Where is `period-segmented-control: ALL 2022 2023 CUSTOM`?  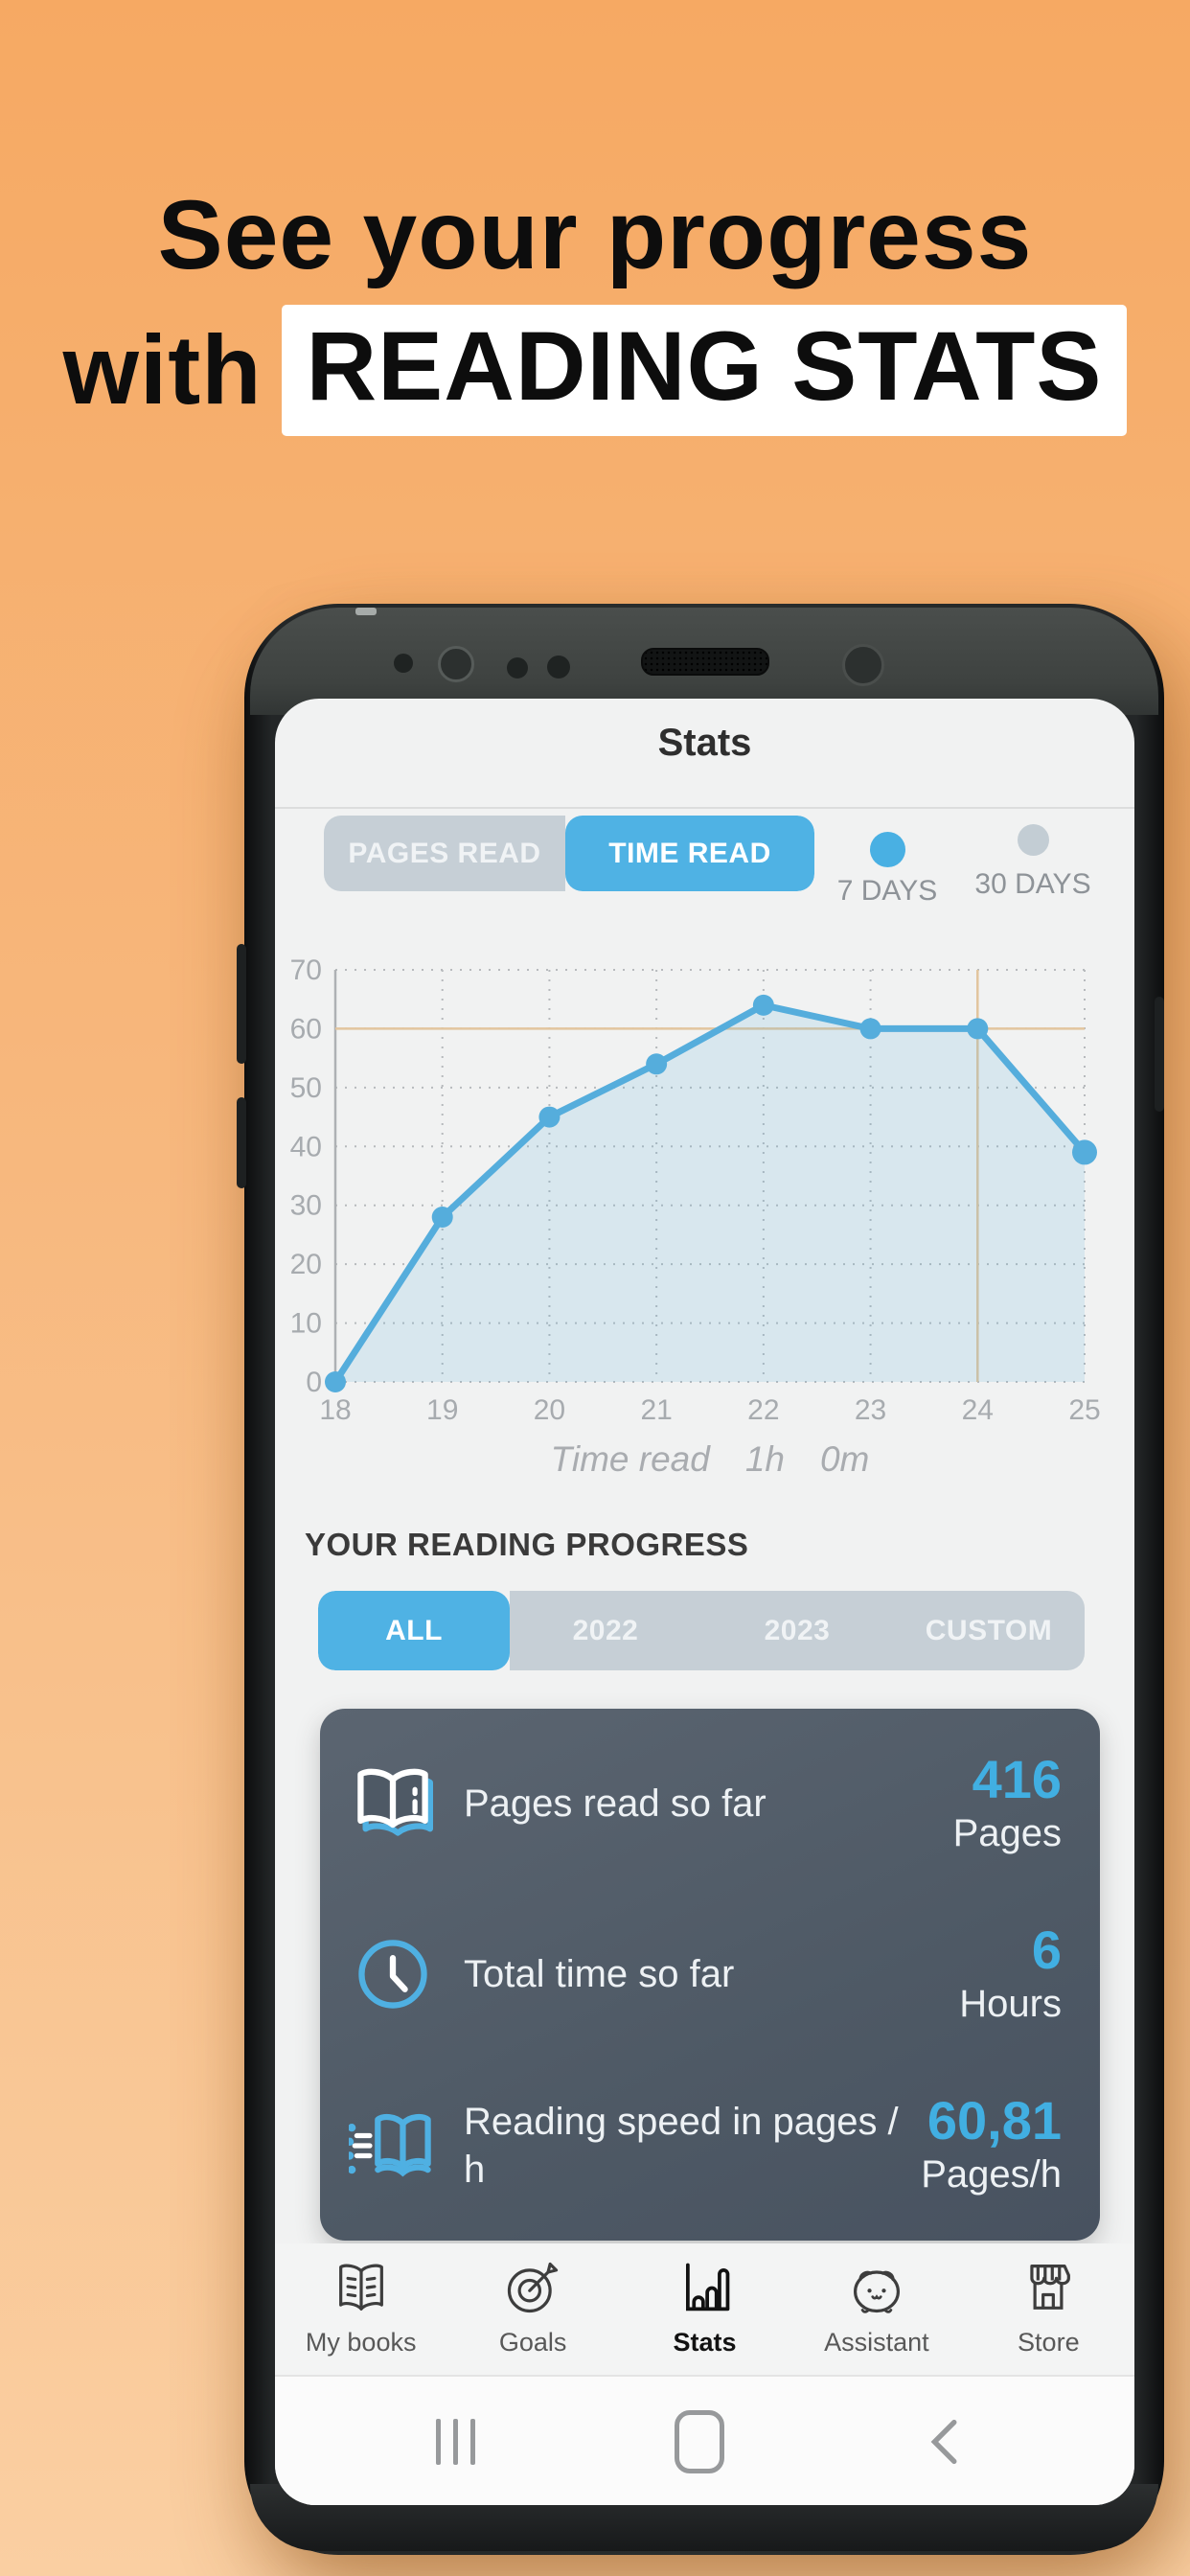
period-segmented-control: ALL 2022 2023 CUSTOM is located at coordinates (701, 1630).